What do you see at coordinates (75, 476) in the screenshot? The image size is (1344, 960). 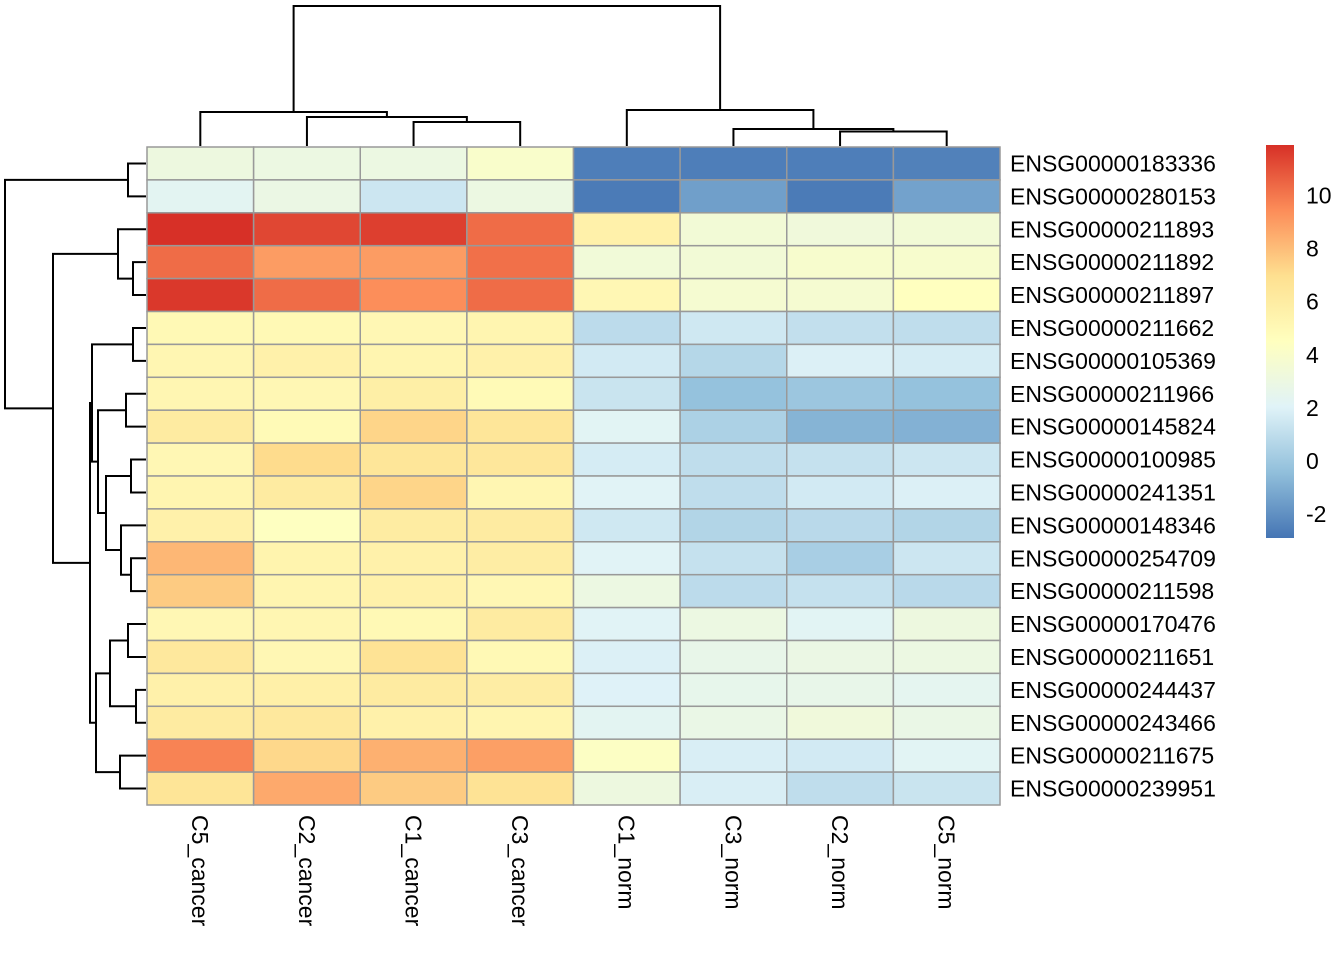 I see `row-dendrogram` at bounding box center [75, 476].